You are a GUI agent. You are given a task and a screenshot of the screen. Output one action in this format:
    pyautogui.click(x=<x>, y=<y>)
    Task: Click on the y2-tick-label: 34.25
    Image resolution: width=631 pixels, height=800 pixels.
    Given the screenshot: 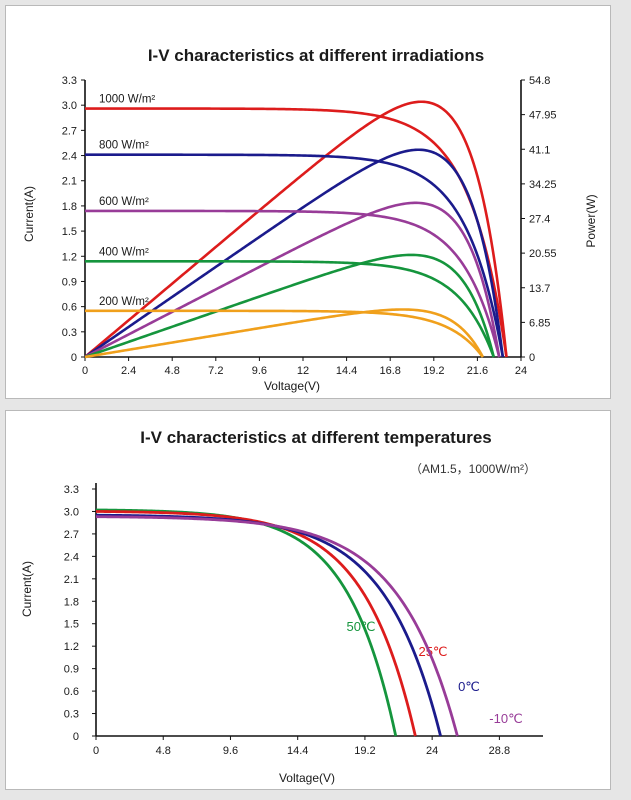 What is the action you would take?
    pyautogui.click(x=543, y=185)
    